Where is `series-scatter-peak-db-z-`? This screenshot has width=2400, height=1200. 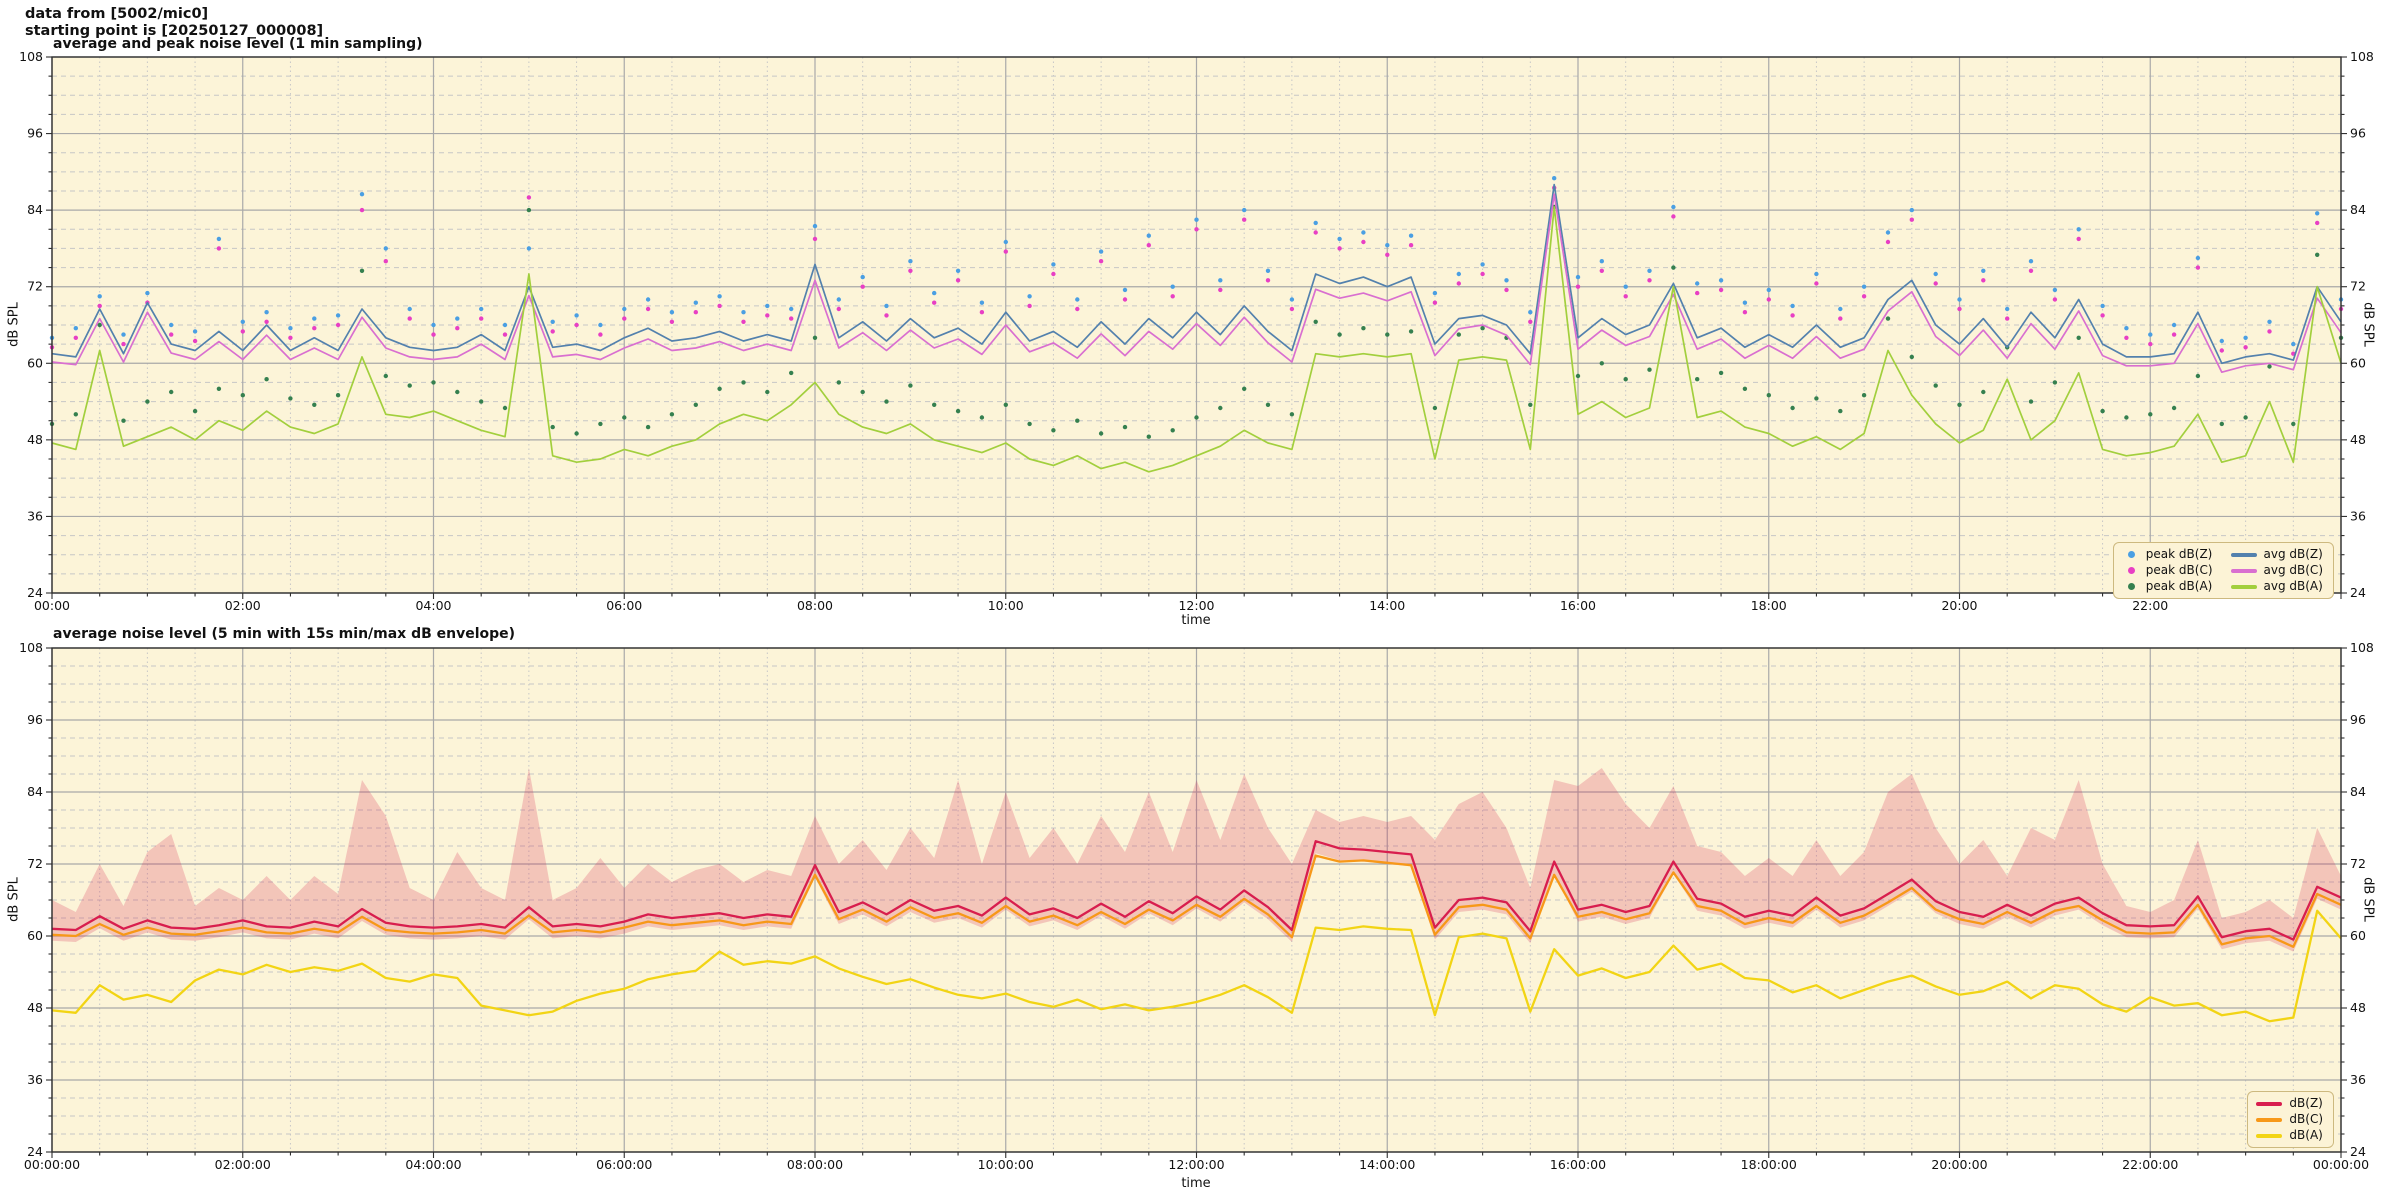 series-scatter-peak-db-z- is located at coordinates (1196, 261).